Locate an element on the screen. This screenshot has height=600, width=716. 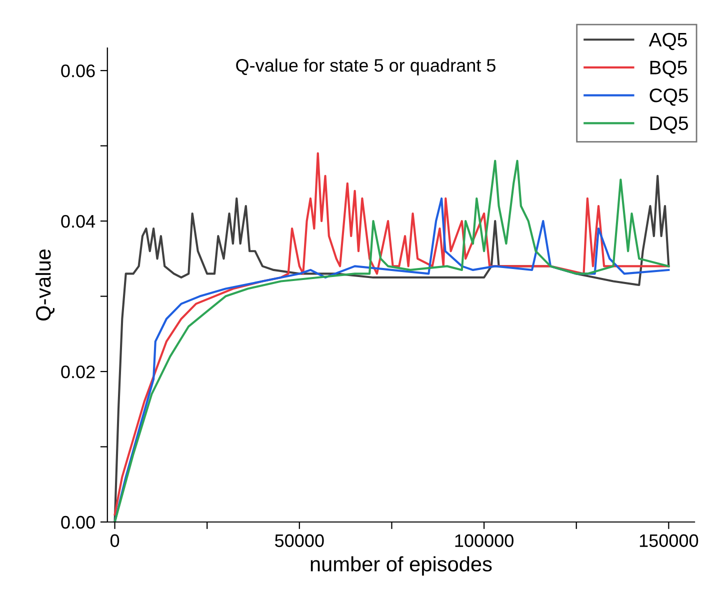
x-axis-title: number of episodes is located at coordinates (401, 566).